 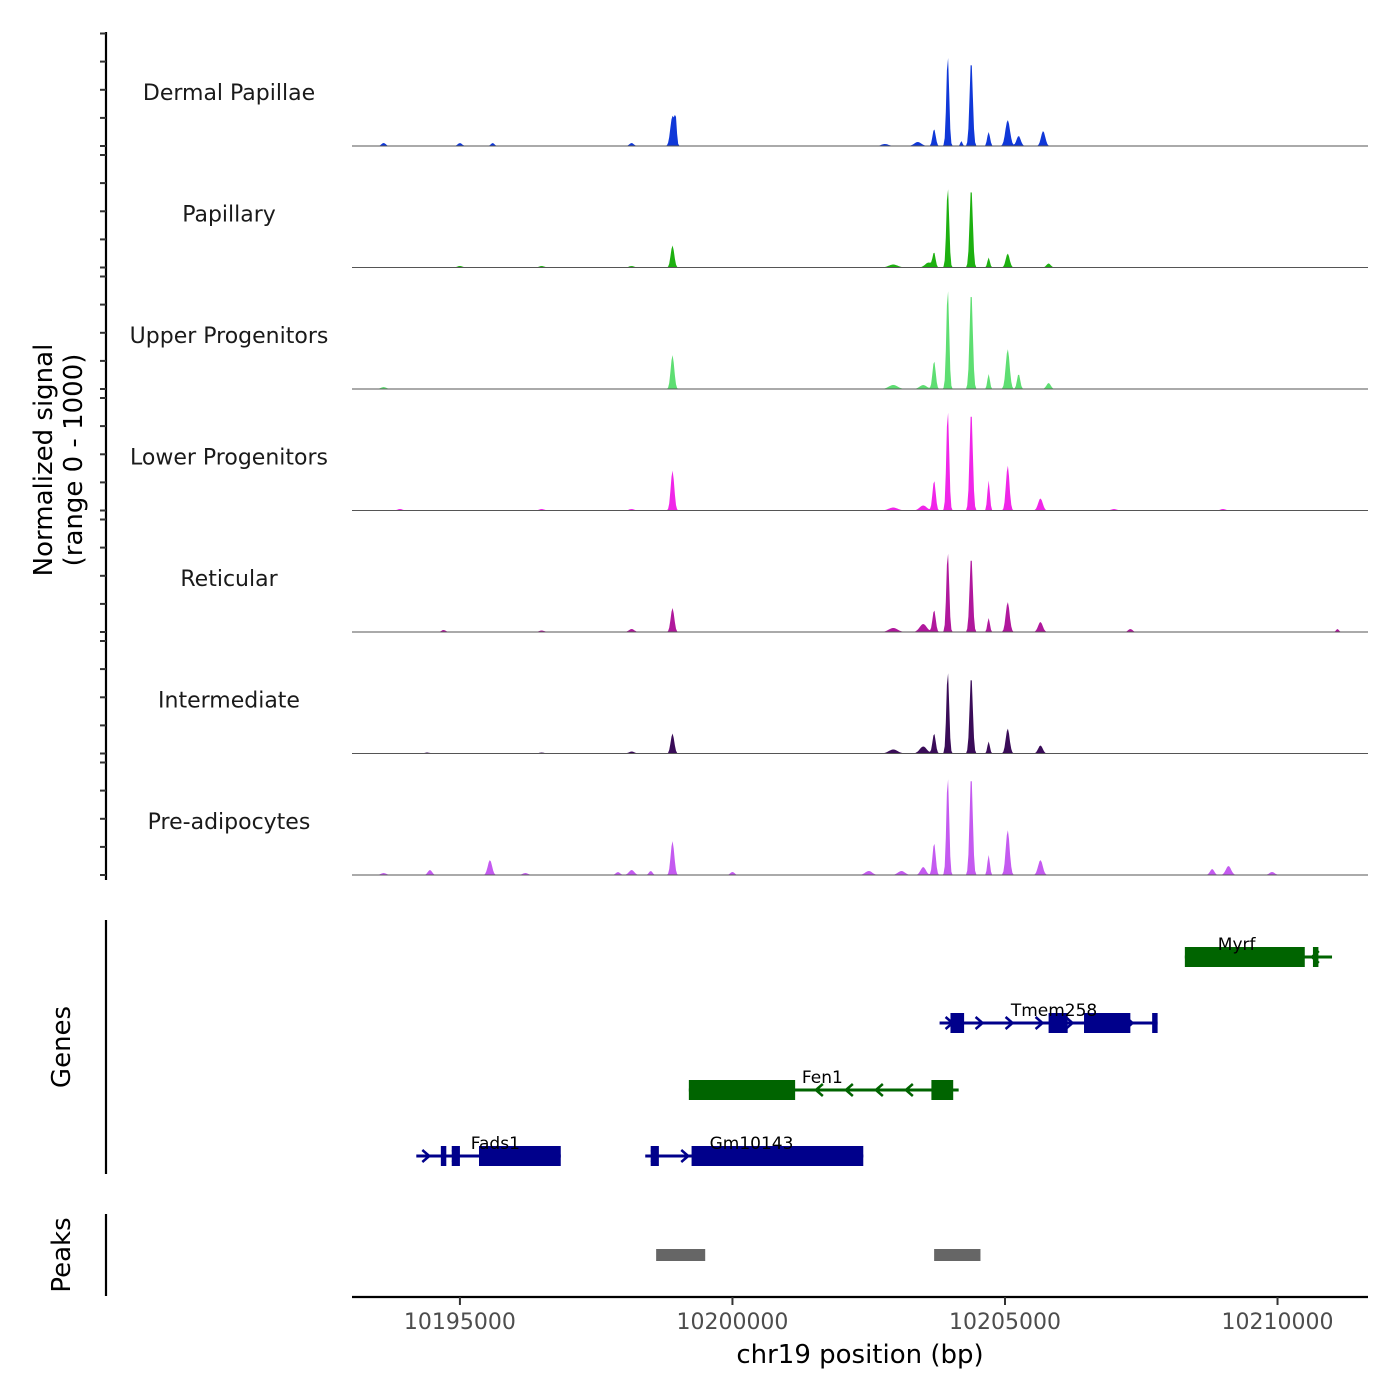 What do you see at coordinates (1278, 1322) in the screenshot?
I see `x-tick-label: 10210000` at bounding box center [1278, 1322].